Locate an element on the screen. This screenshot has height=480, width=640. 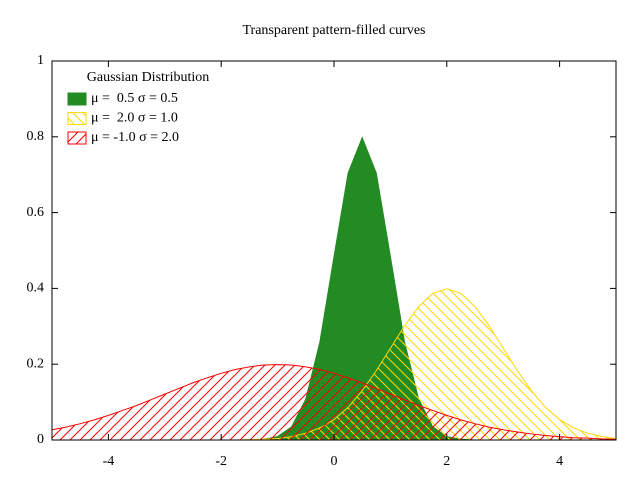
x-tick-label: -2 is located at coordinates (221, 461).